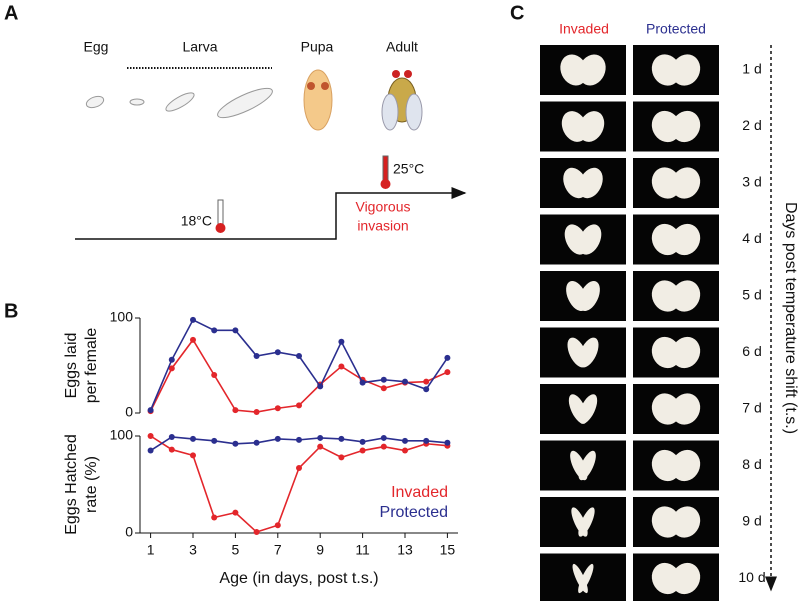 The height and width of the screenshot is (601, 800). Describe the element at coordinates (236, 550) in the screenshot. I see `x-tick-label: 5` at that location.